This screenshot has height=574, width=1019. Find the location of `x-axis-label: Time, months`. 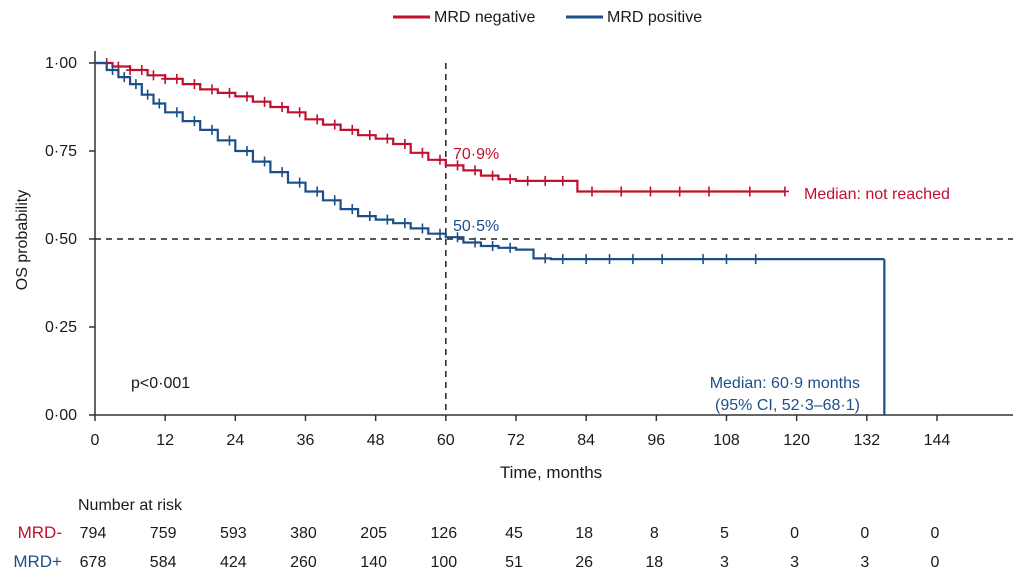

x-axis-label: Time, months is located at coordinates (551, 472).